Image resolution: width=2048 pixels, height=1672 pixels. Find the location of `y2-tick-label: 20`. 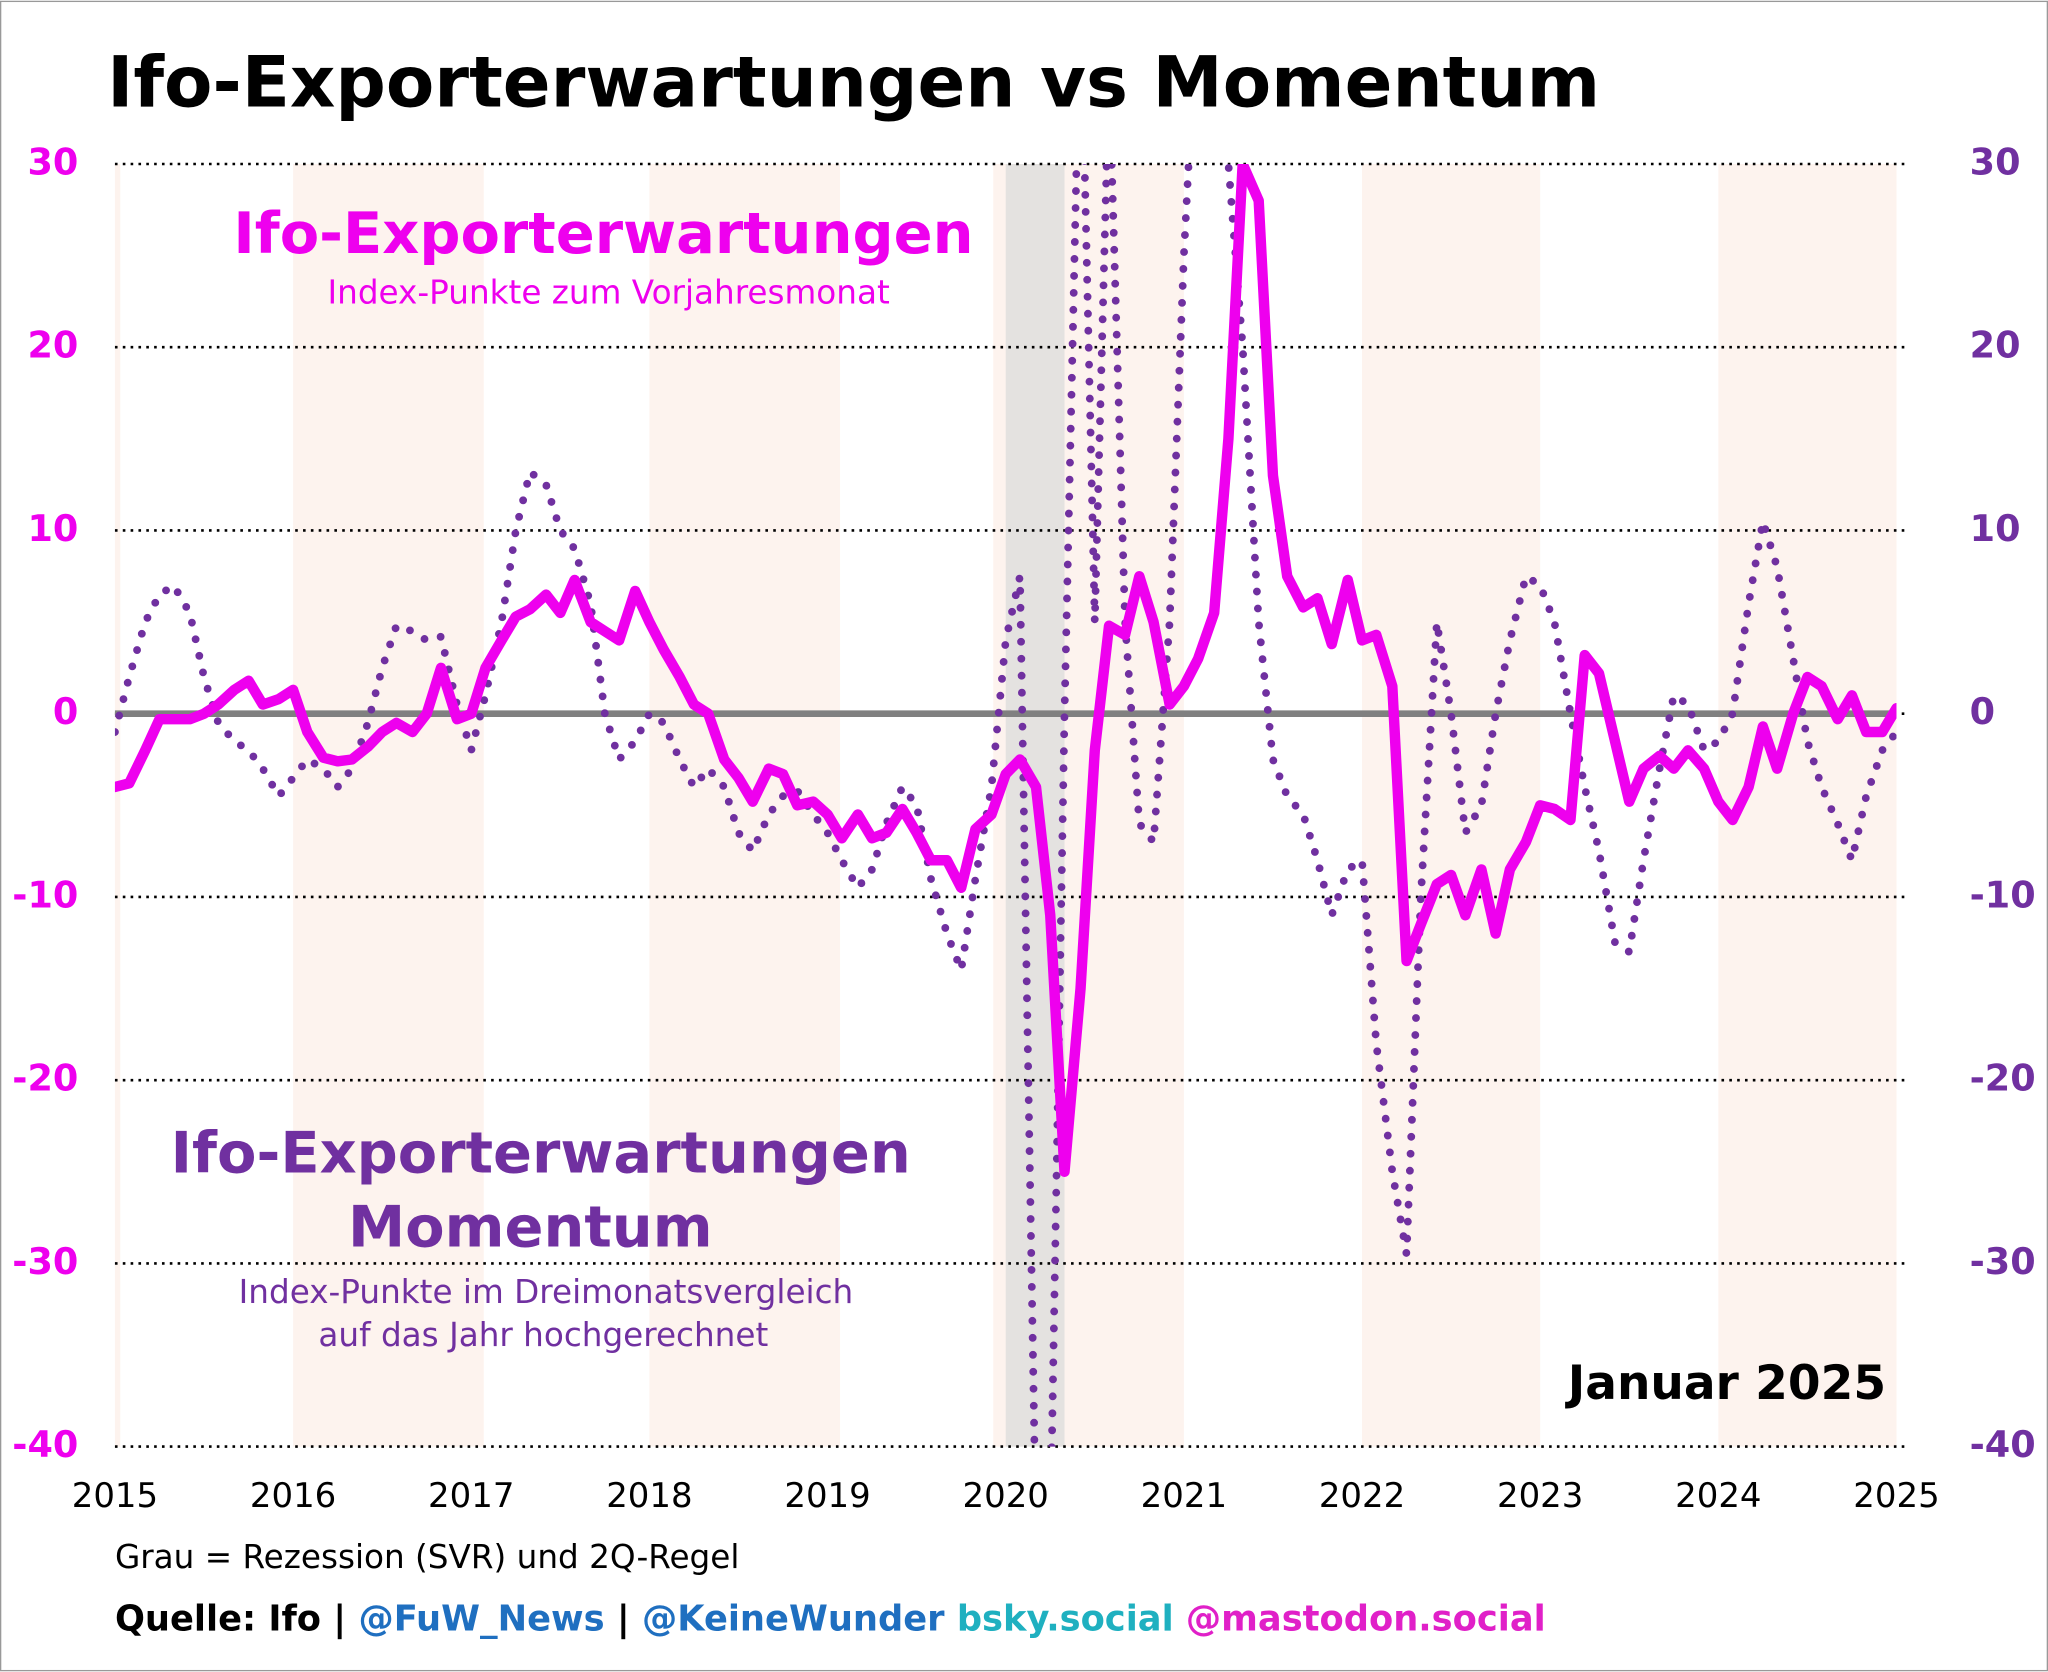

y2-tick-label: 20 is located at coordinates (1995, 345).